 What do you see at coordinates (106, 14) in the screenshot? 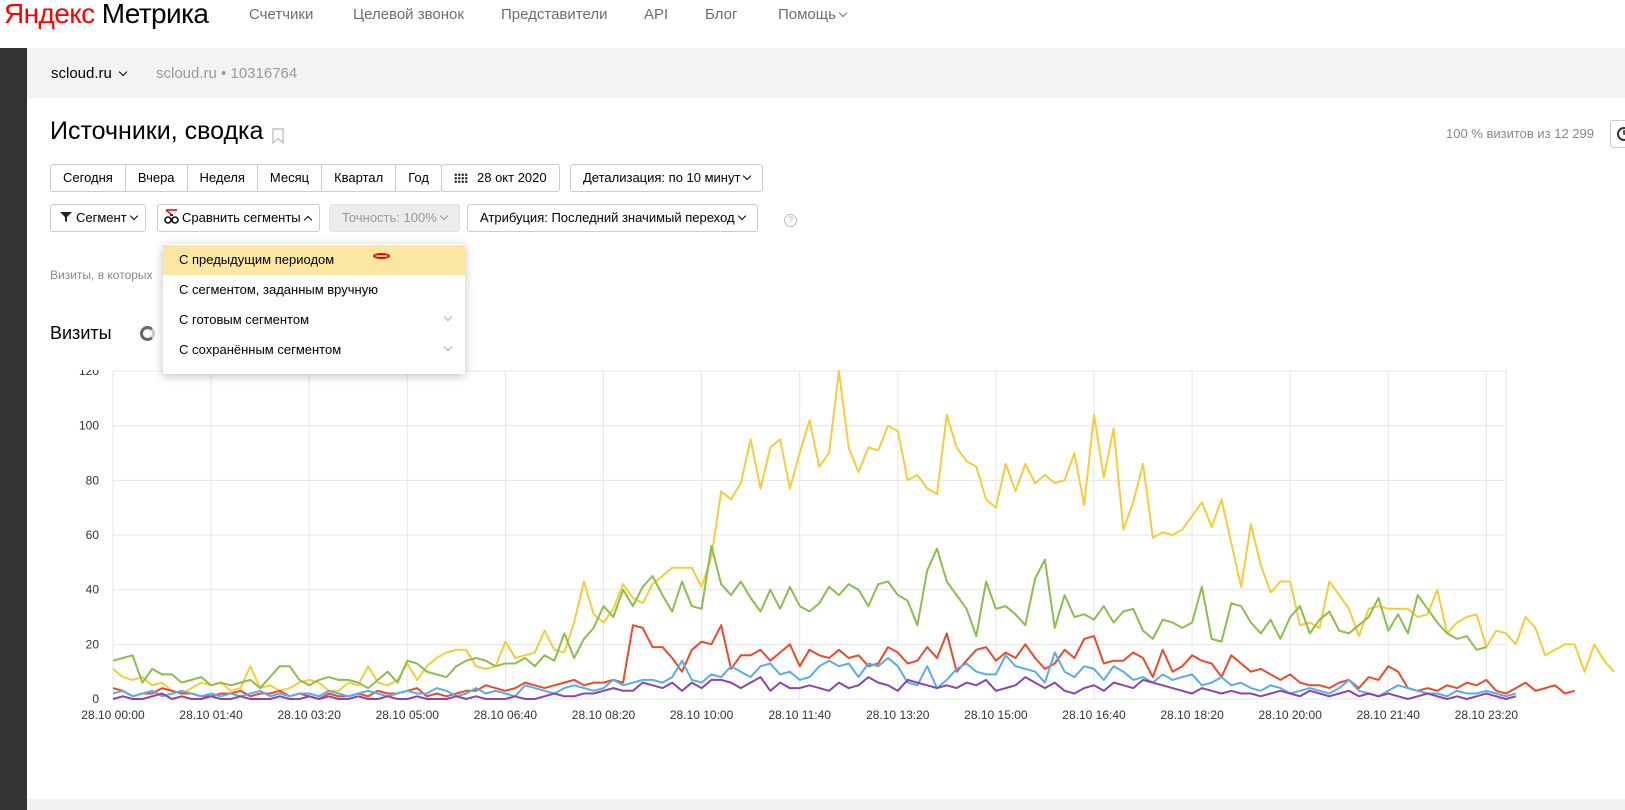
I see `yandex-metrika-logo: Яндекс Метрика` at bounding box center [106, 14].